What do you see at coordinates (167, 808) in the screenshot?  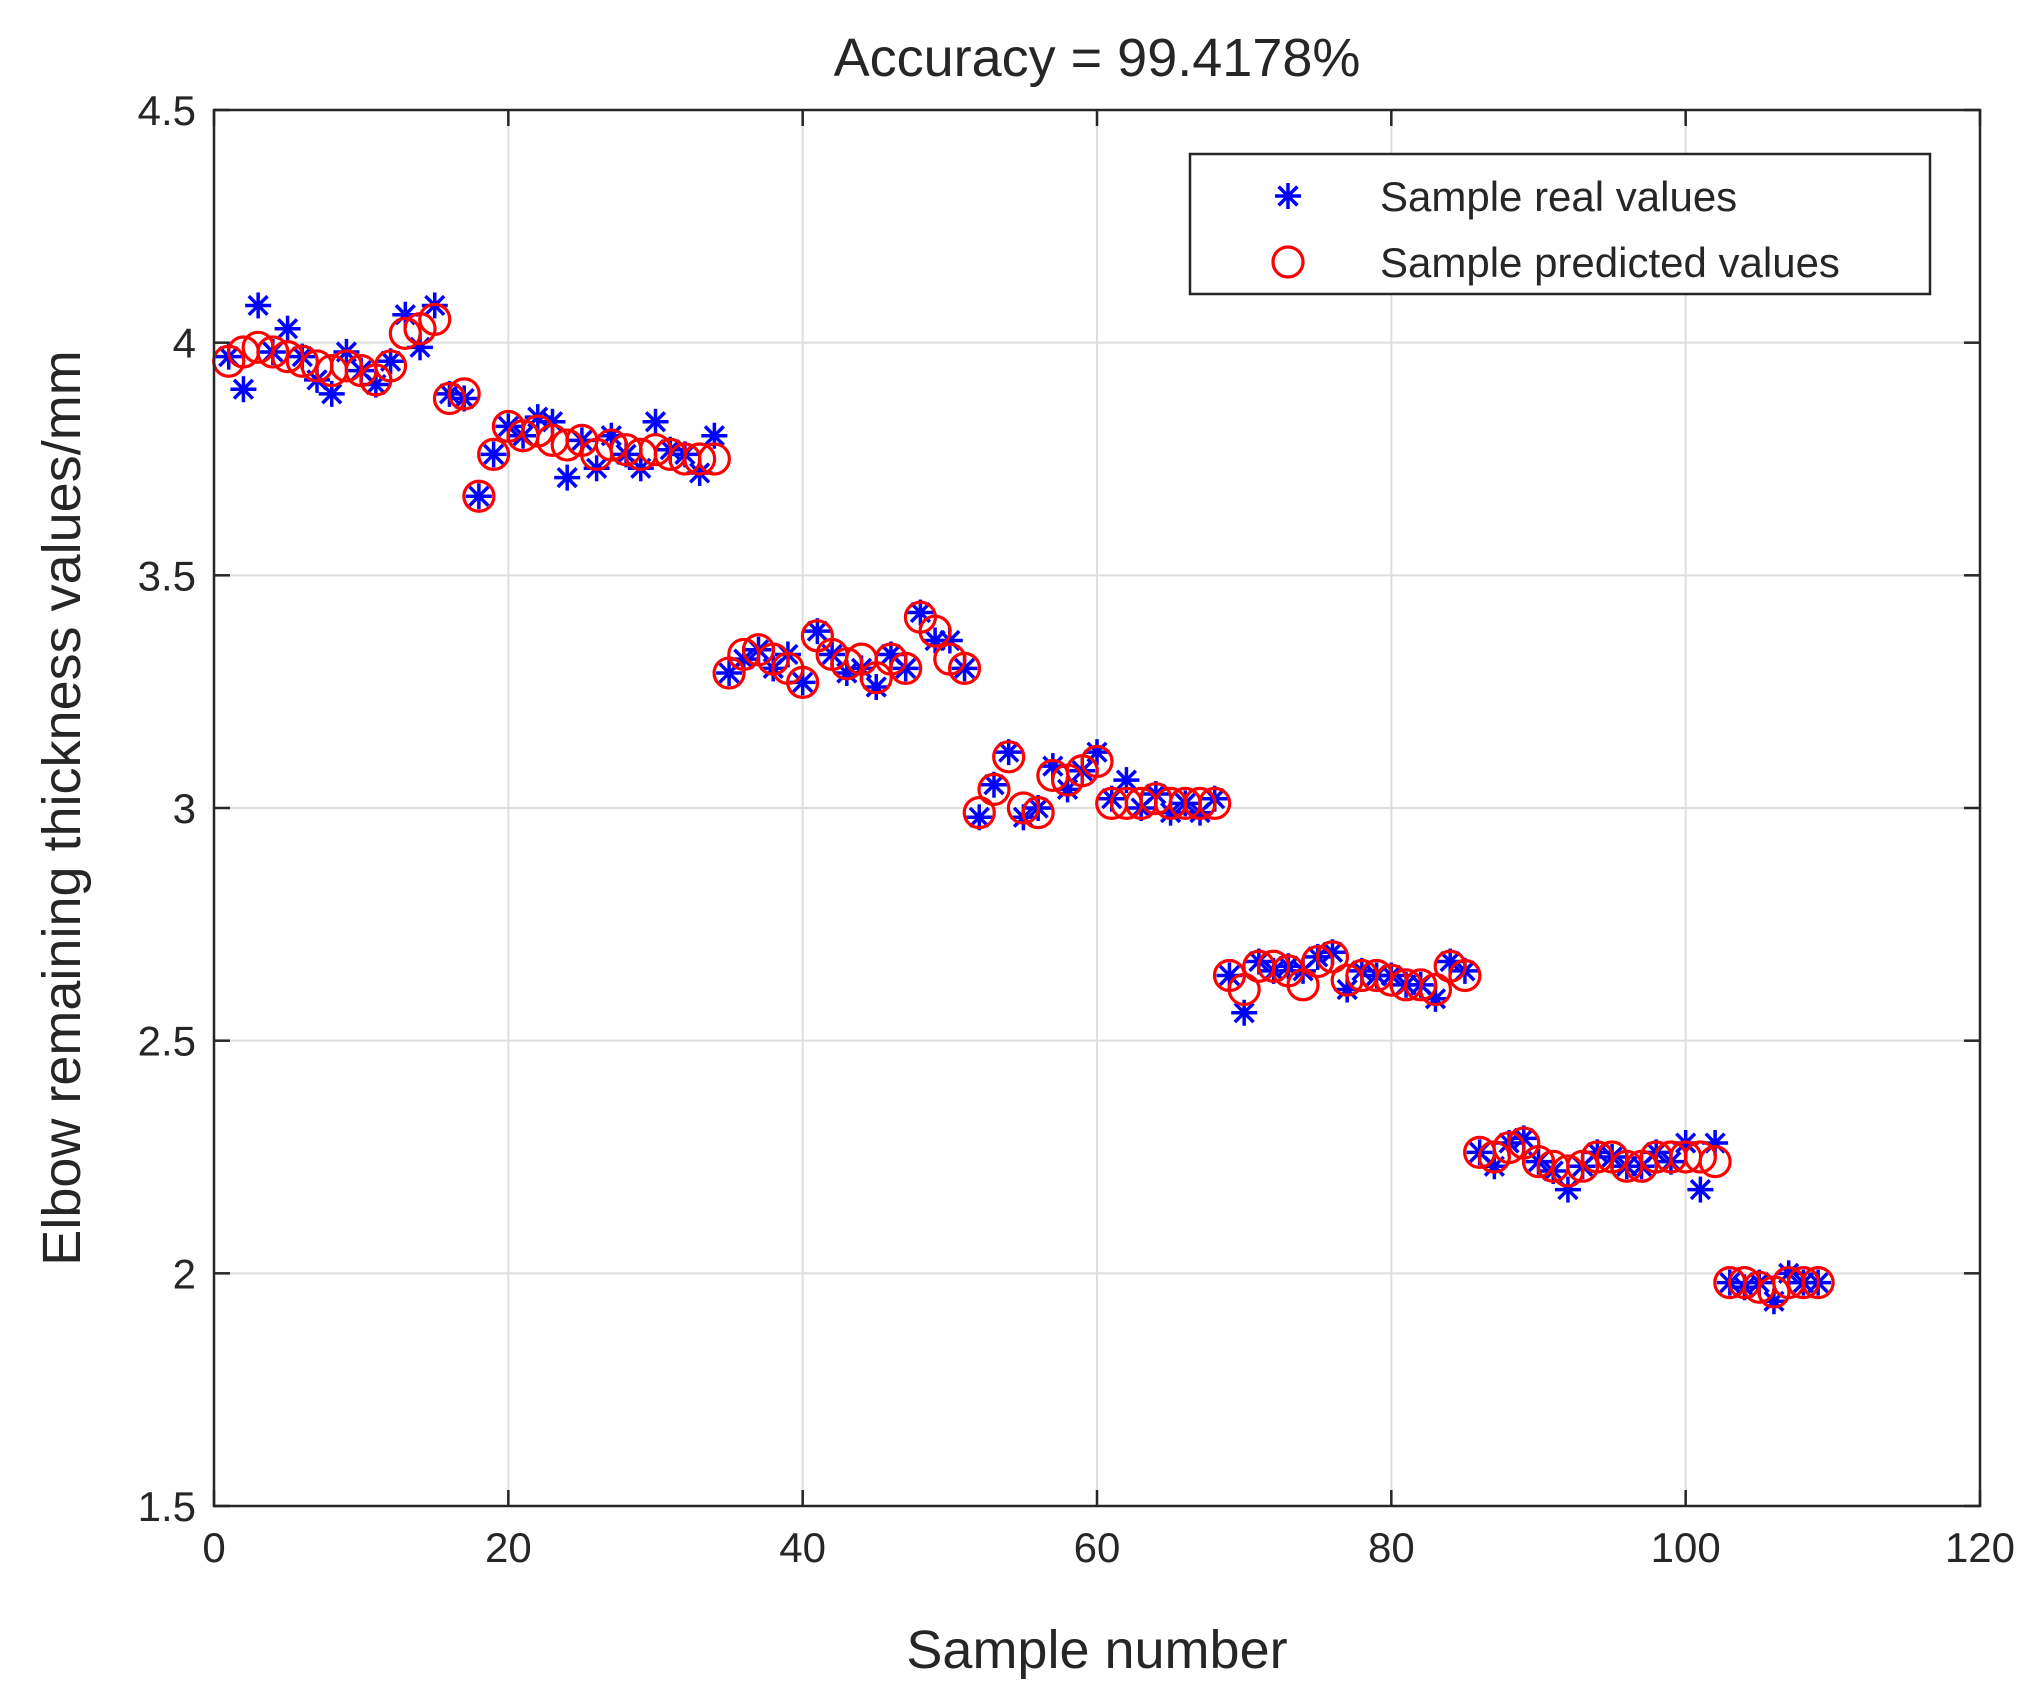 I see `y-tick-labels: 1.5 2 2.5 3 3.5 4 4.5` at bounding box center [167, 808].